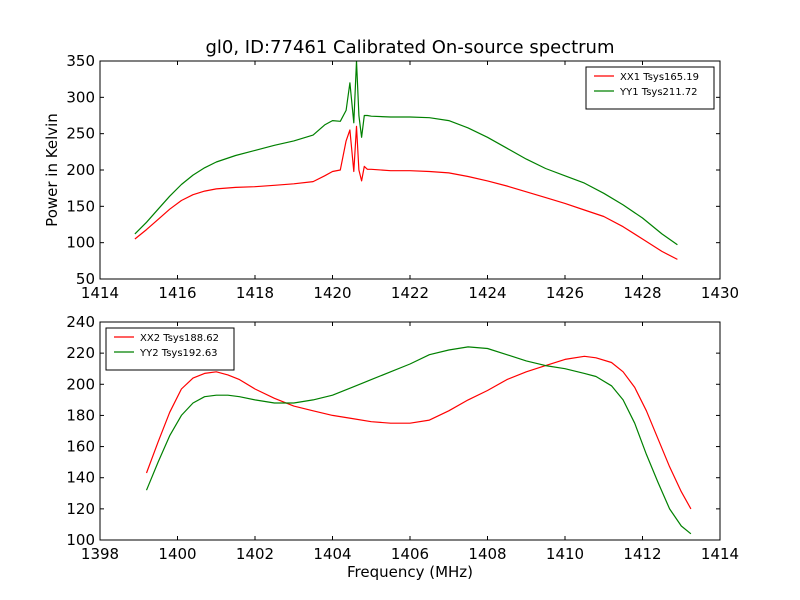  What do you see at coordinates (332, 293) in the screenshot?
I see `x-tick-label: 1420` at bounding box center [332, 293].